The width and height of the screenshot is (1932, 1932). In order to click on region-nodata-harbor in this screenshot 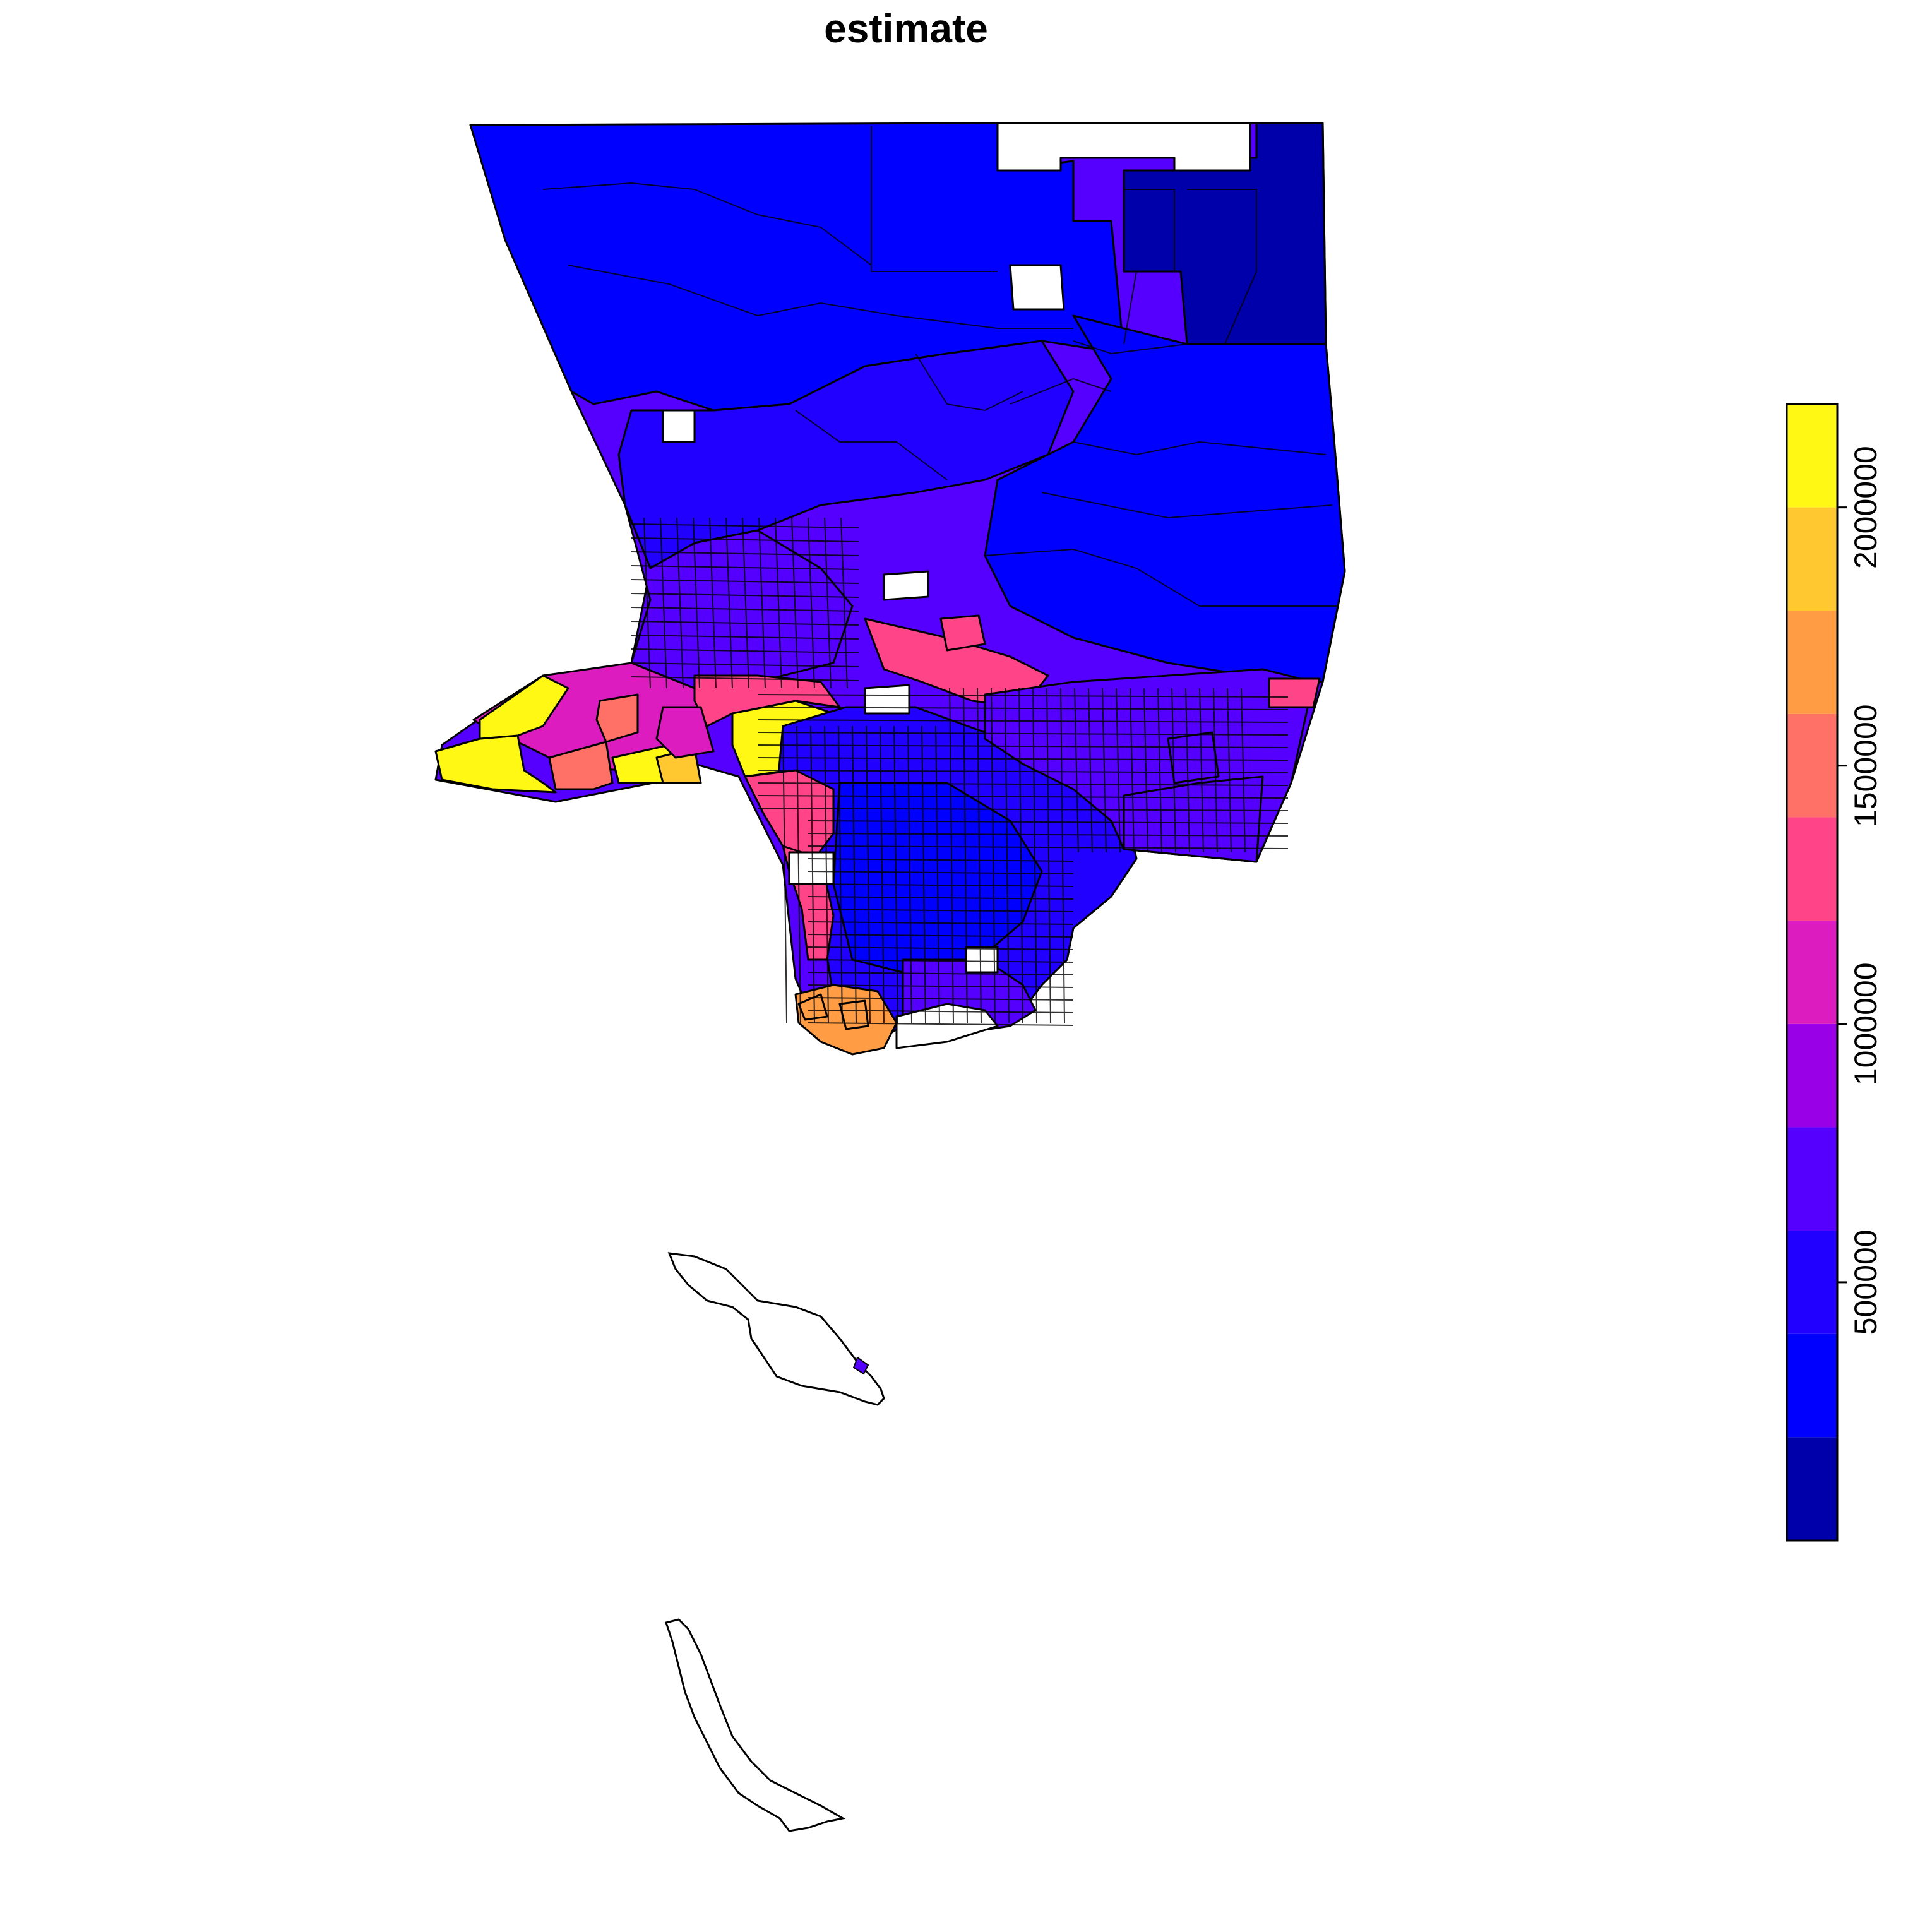, I will do `click(947, 1026)`.